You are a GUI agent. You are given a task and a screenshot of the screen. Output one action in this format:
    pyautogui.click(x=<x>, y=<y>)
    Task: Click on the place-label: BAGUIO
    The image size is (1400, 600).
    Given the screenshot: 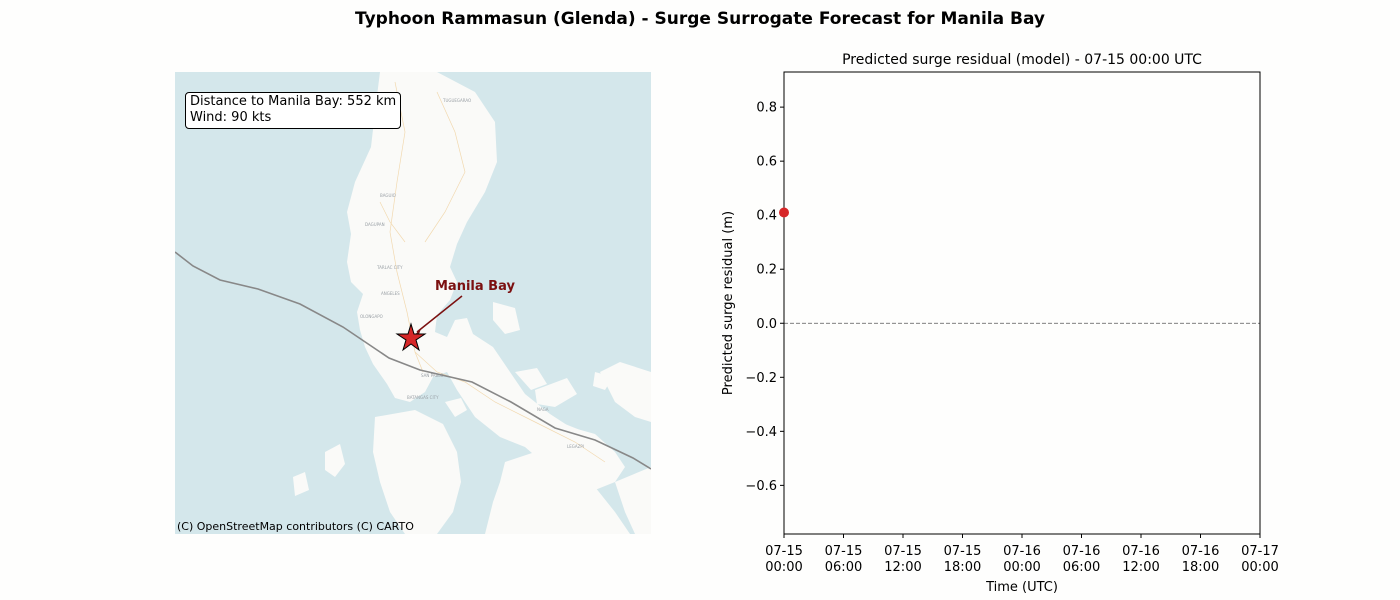 What is the action you would take?
    pyautogui.click(x=388, y=195)
    